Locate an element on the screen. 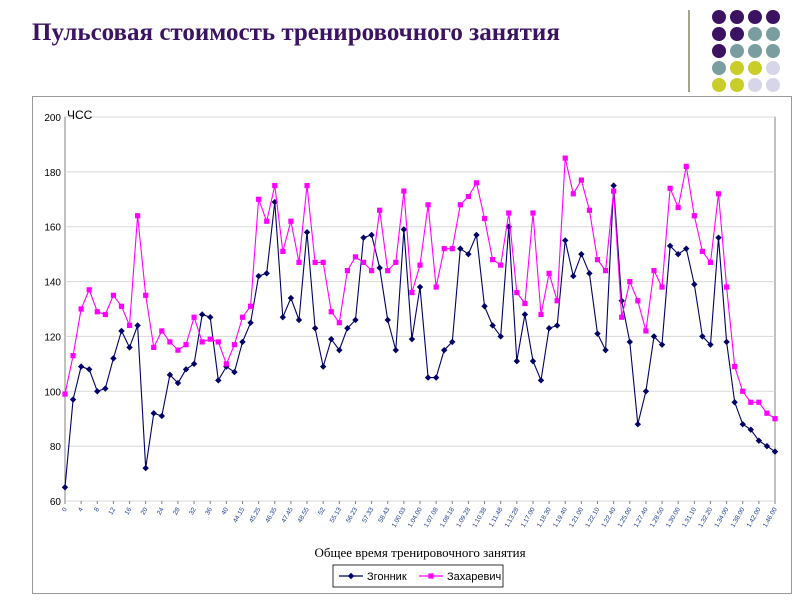 Image resolution: width=800 pixels, height=600 pixels. x-tick-label: 56.23 is located at coordinates (352, 515).